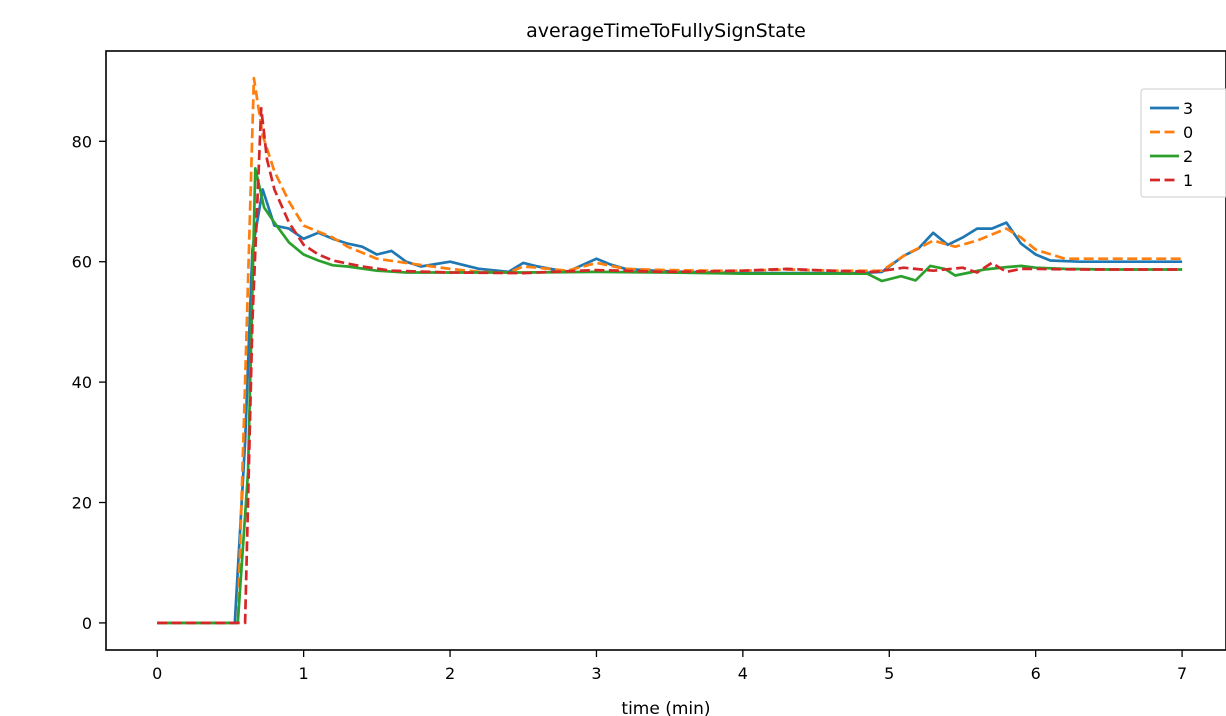 This screenshot has width=1226, height=716. What do you see at coordinates (596, 673) in the screenshot?
I see `x-tick-label: 3` at bounding box center [596, 673].